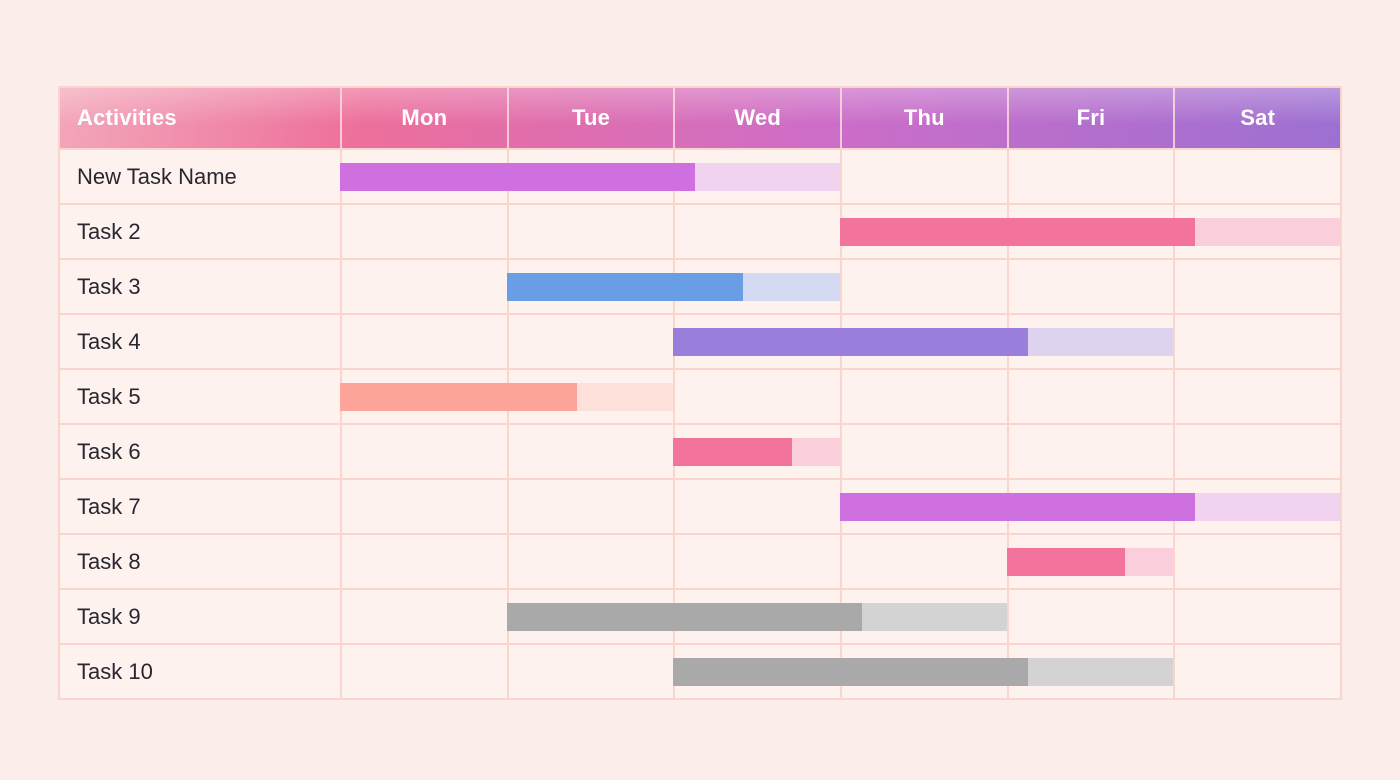 The image size is (1400, 780). I want to click on task-name-cell: Task 3, so click(109, 286).